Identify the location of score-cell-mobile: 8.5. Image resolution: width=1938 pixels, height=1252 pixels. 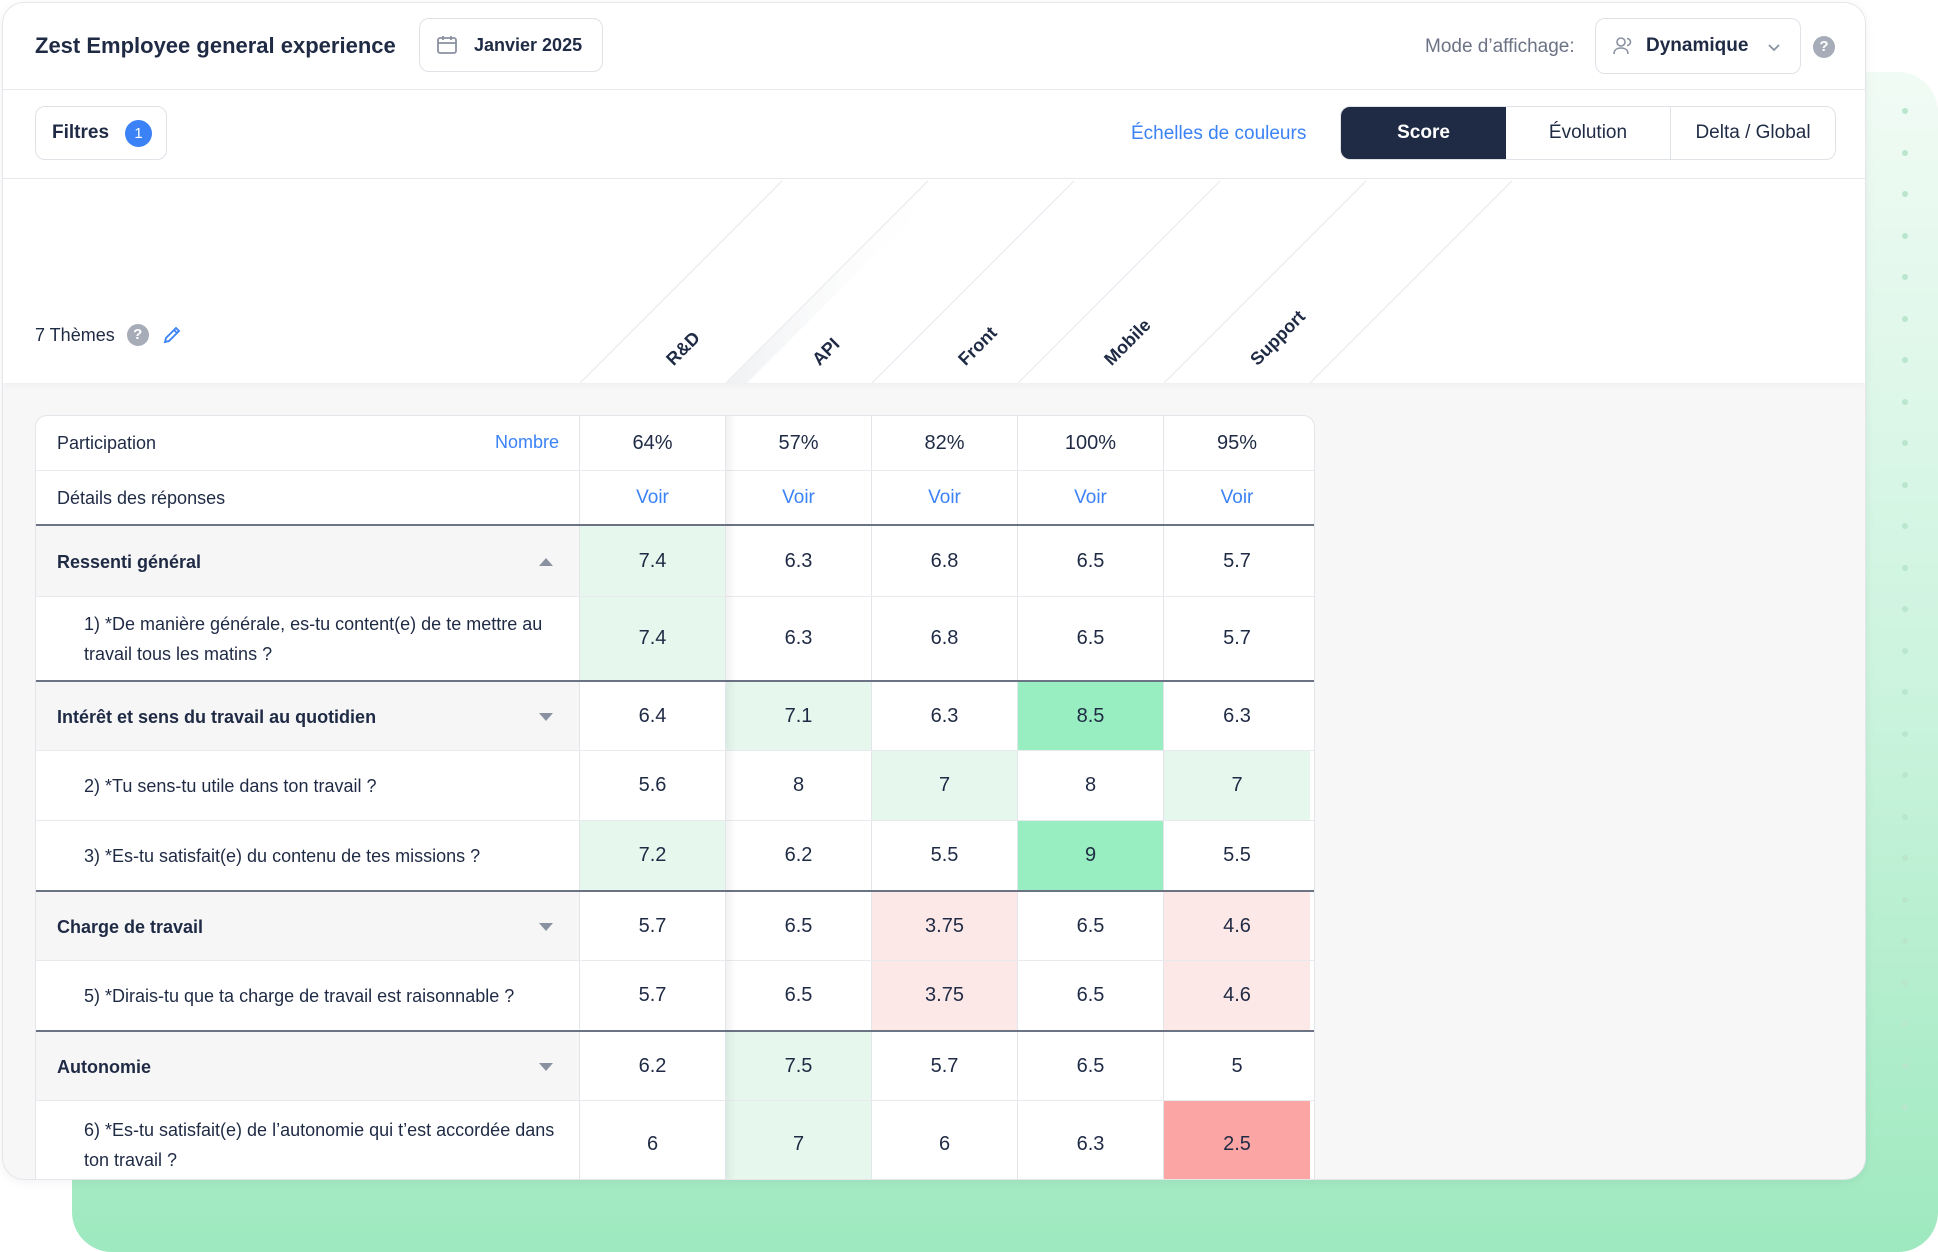
(1091, 716).